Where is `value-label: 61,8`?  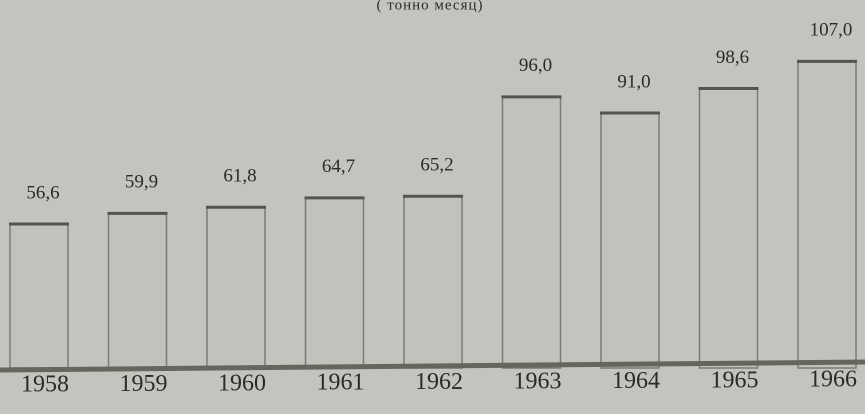
value-label: 61,8 is located at coordinates (239, 176).